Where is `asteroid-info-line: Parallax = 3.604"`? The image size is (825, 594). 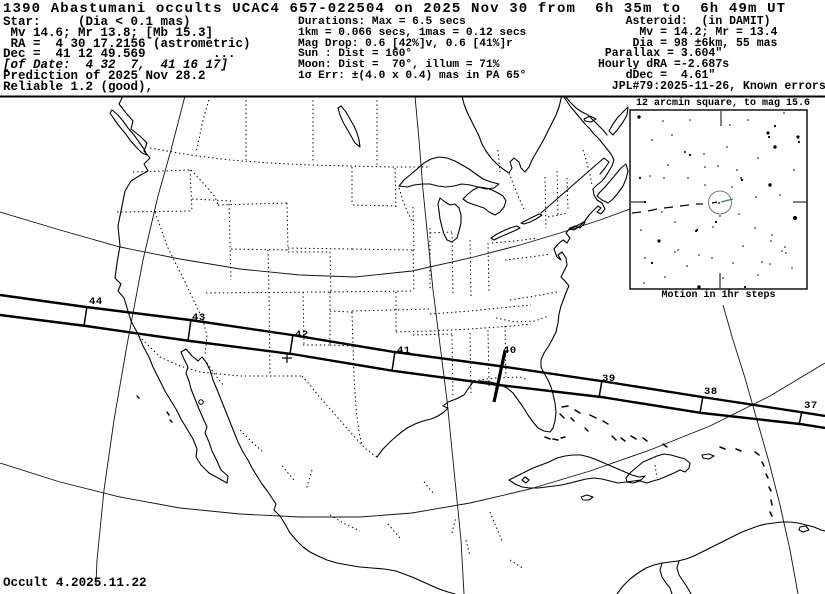 asteroid-info-line: Parallax = 3.604" is located at coordinates (660, 54).